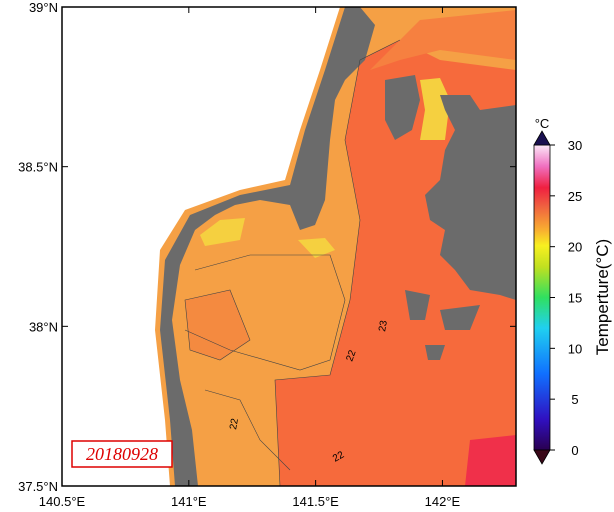  I want to click on colorbar-tick-label: 30, so click(575, 145).